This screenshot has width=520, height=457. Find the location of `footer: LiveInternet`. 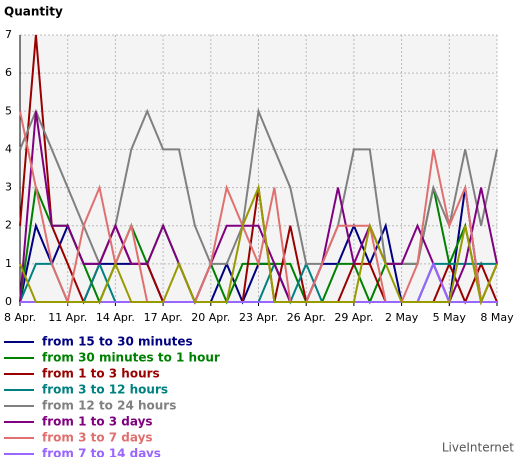

footer: LiveInternet is located at coordinates (478, 448).